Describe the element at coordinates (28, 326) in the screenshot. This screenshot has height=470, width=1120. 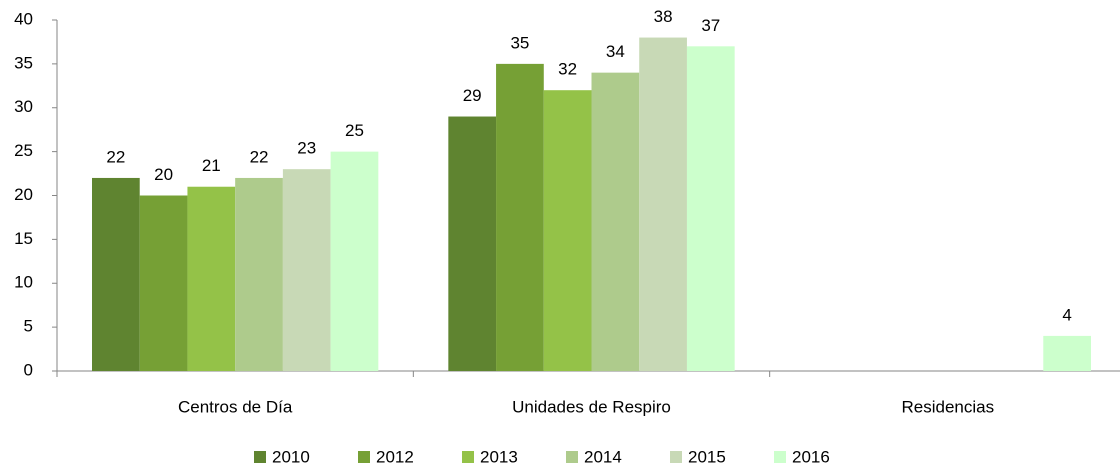
I see `y-tick-label: 5` at that location.